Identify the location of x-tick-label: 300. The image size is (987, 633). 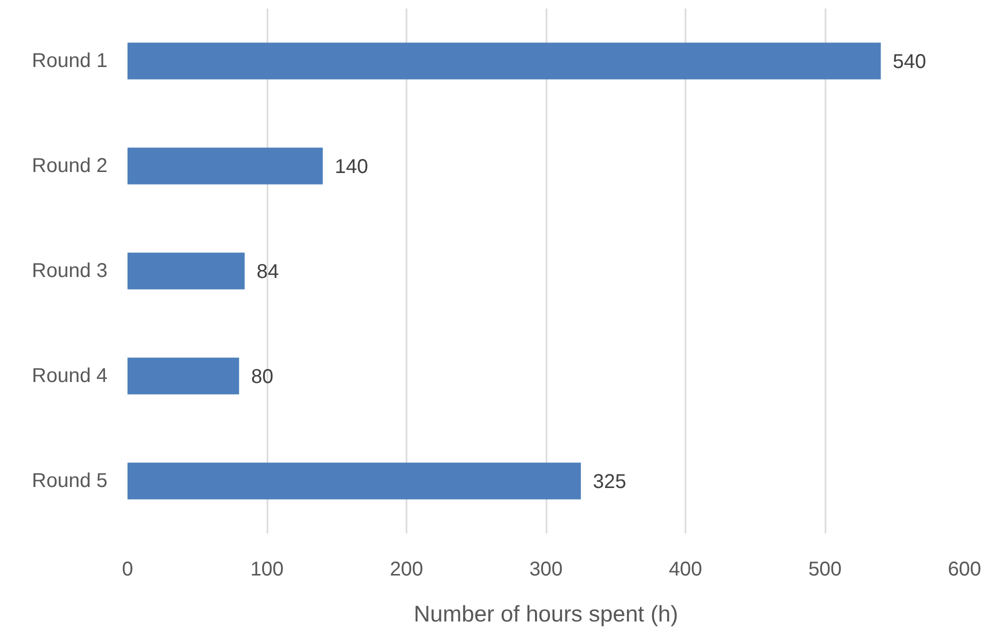
(546, 569).